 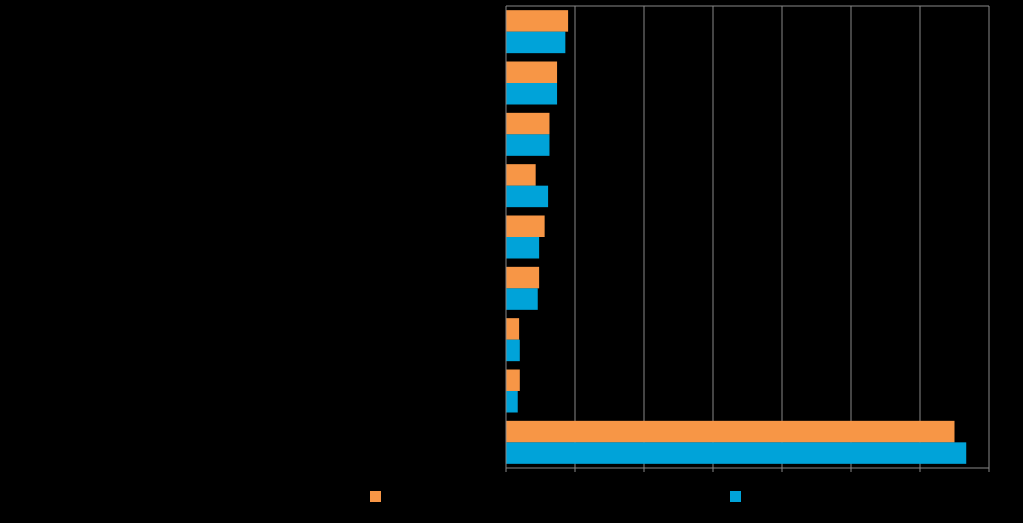 I want to click on bar-series1-category9, so click(x=730, y=431).